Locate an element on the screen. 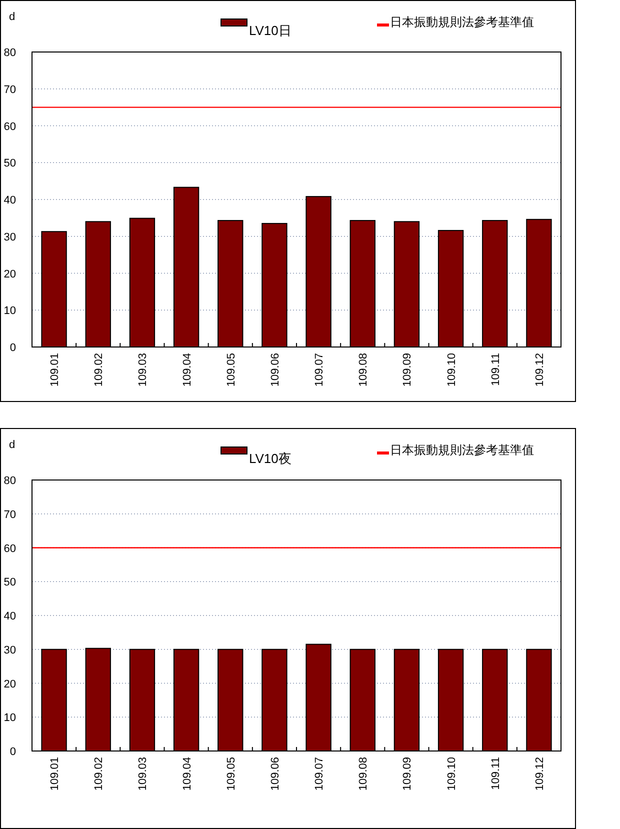 This screenshot has width=620, height=829. legend-label: LV10夜 is located at coordinates (270, 458).